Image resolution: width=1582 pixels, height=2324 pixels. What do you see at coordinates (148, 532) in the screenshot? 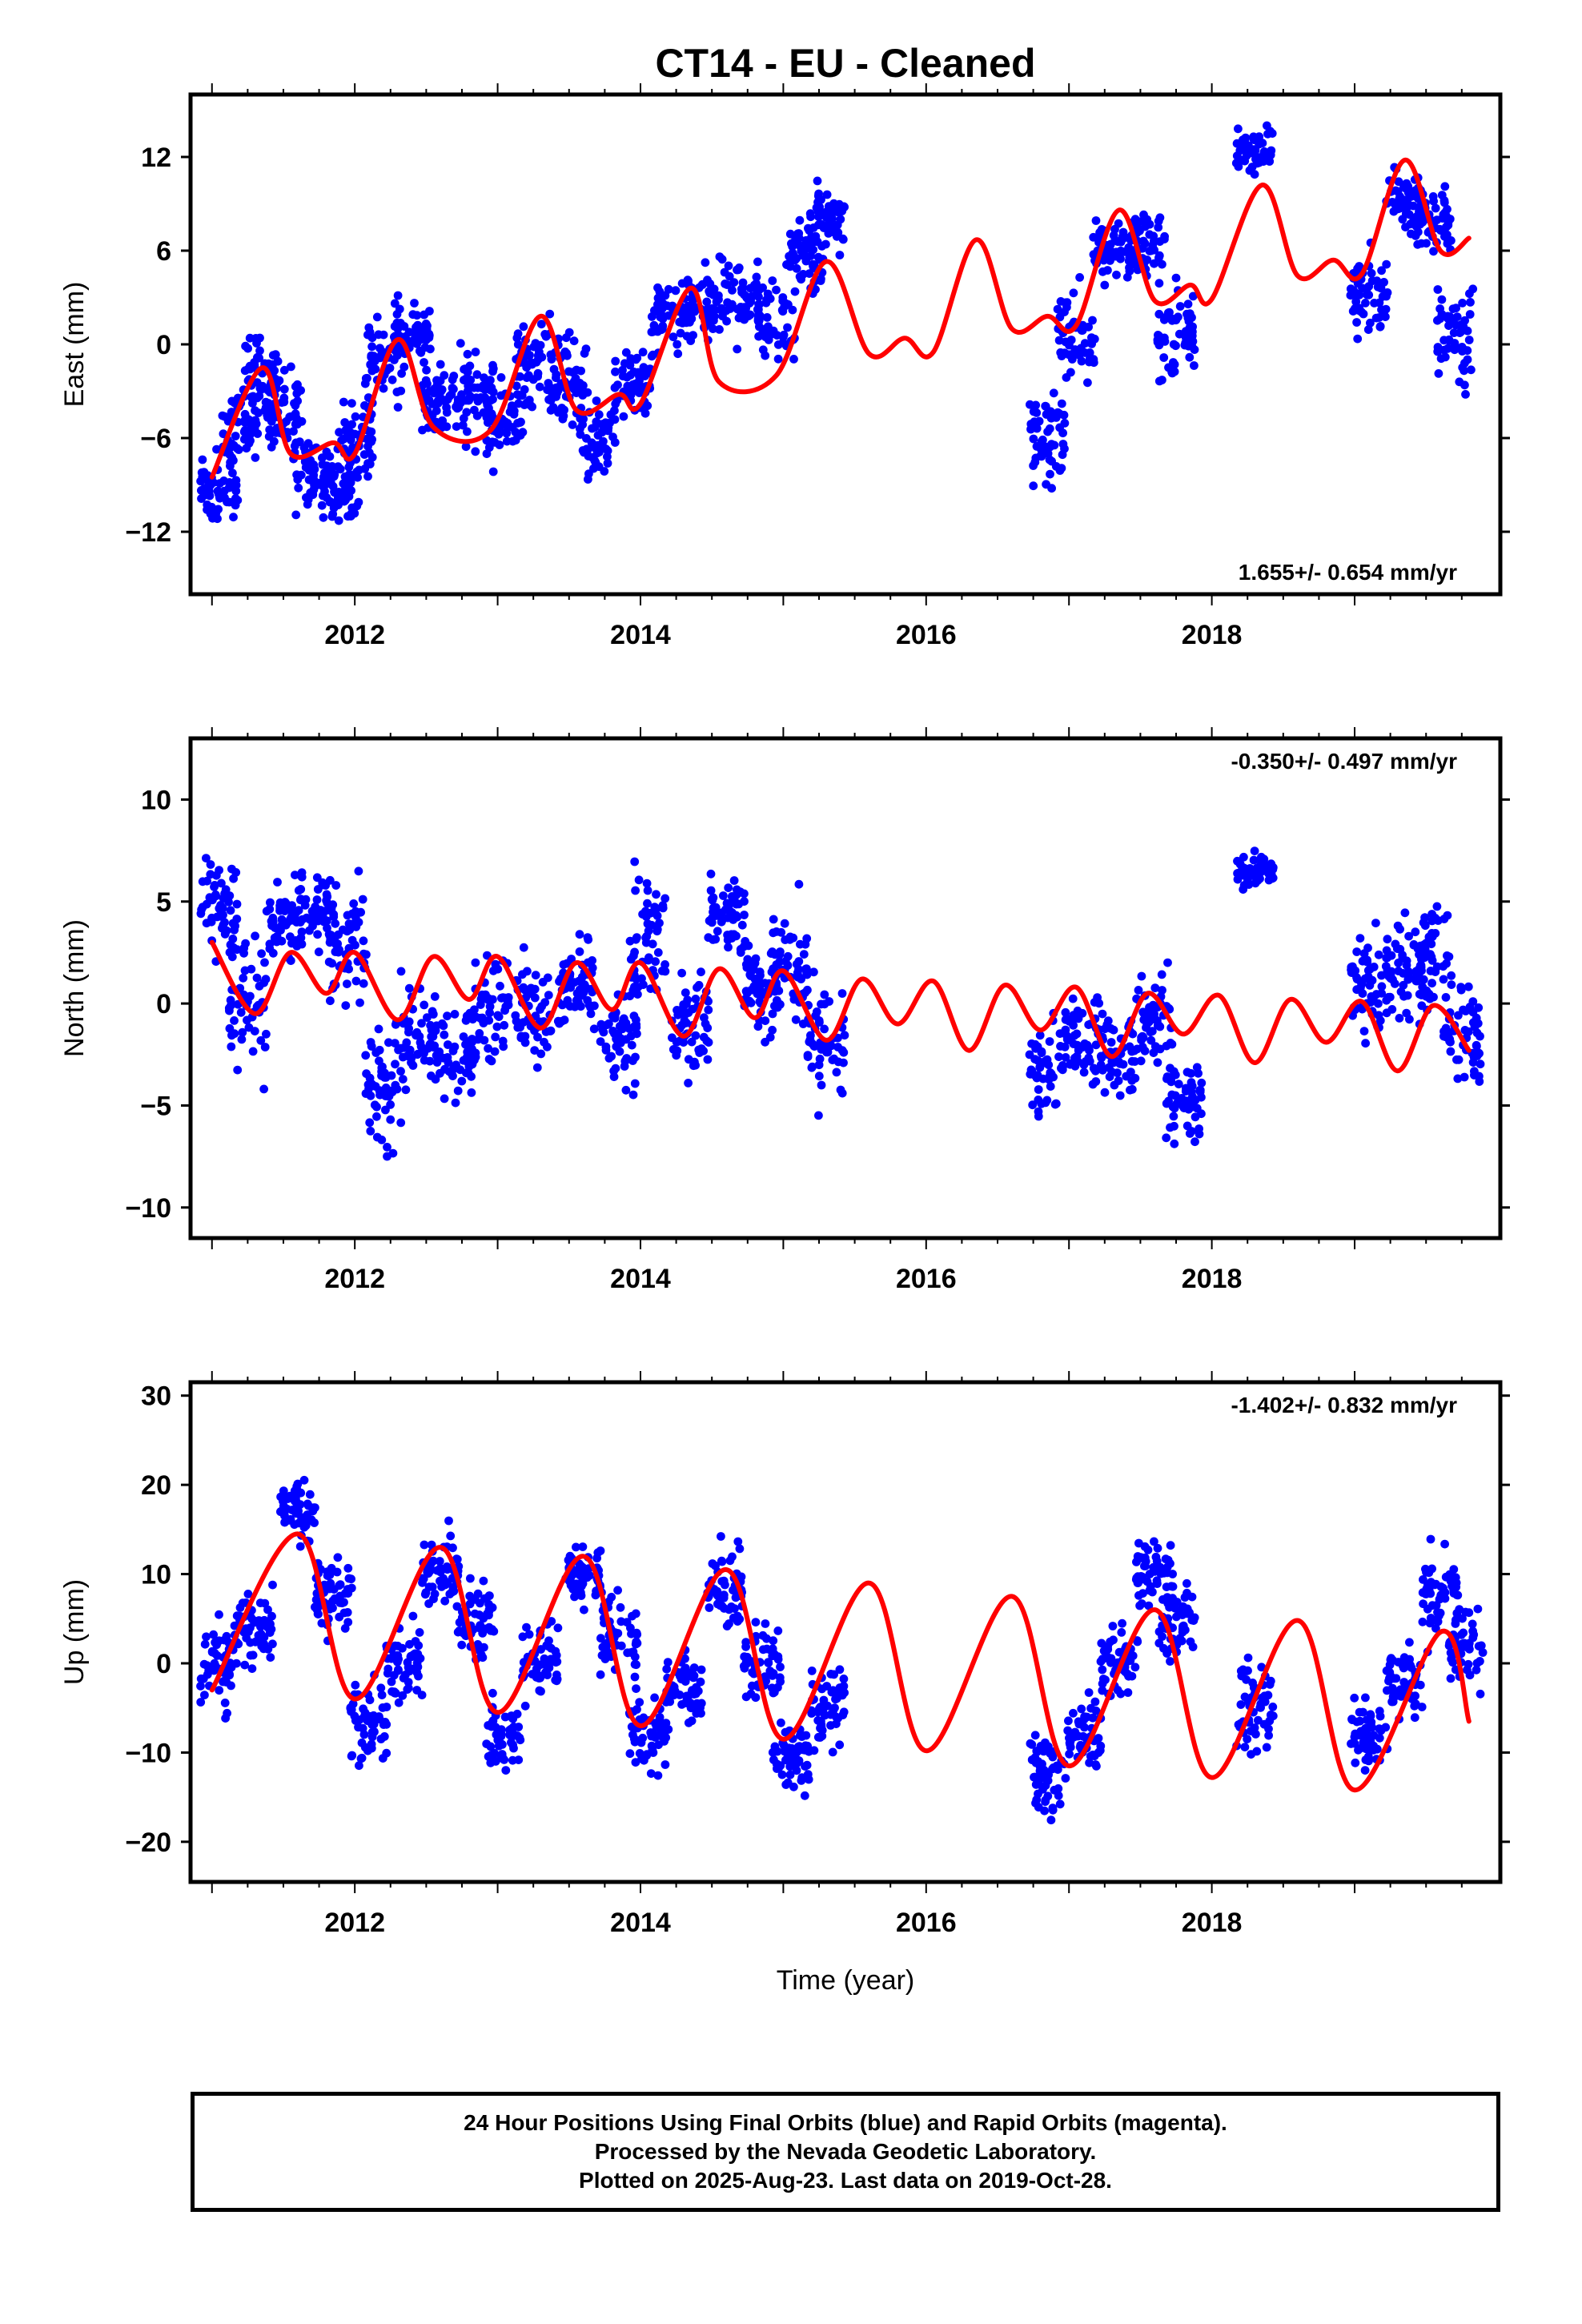
I see `y-tick-label: −12` at bounding box center [148, 532].